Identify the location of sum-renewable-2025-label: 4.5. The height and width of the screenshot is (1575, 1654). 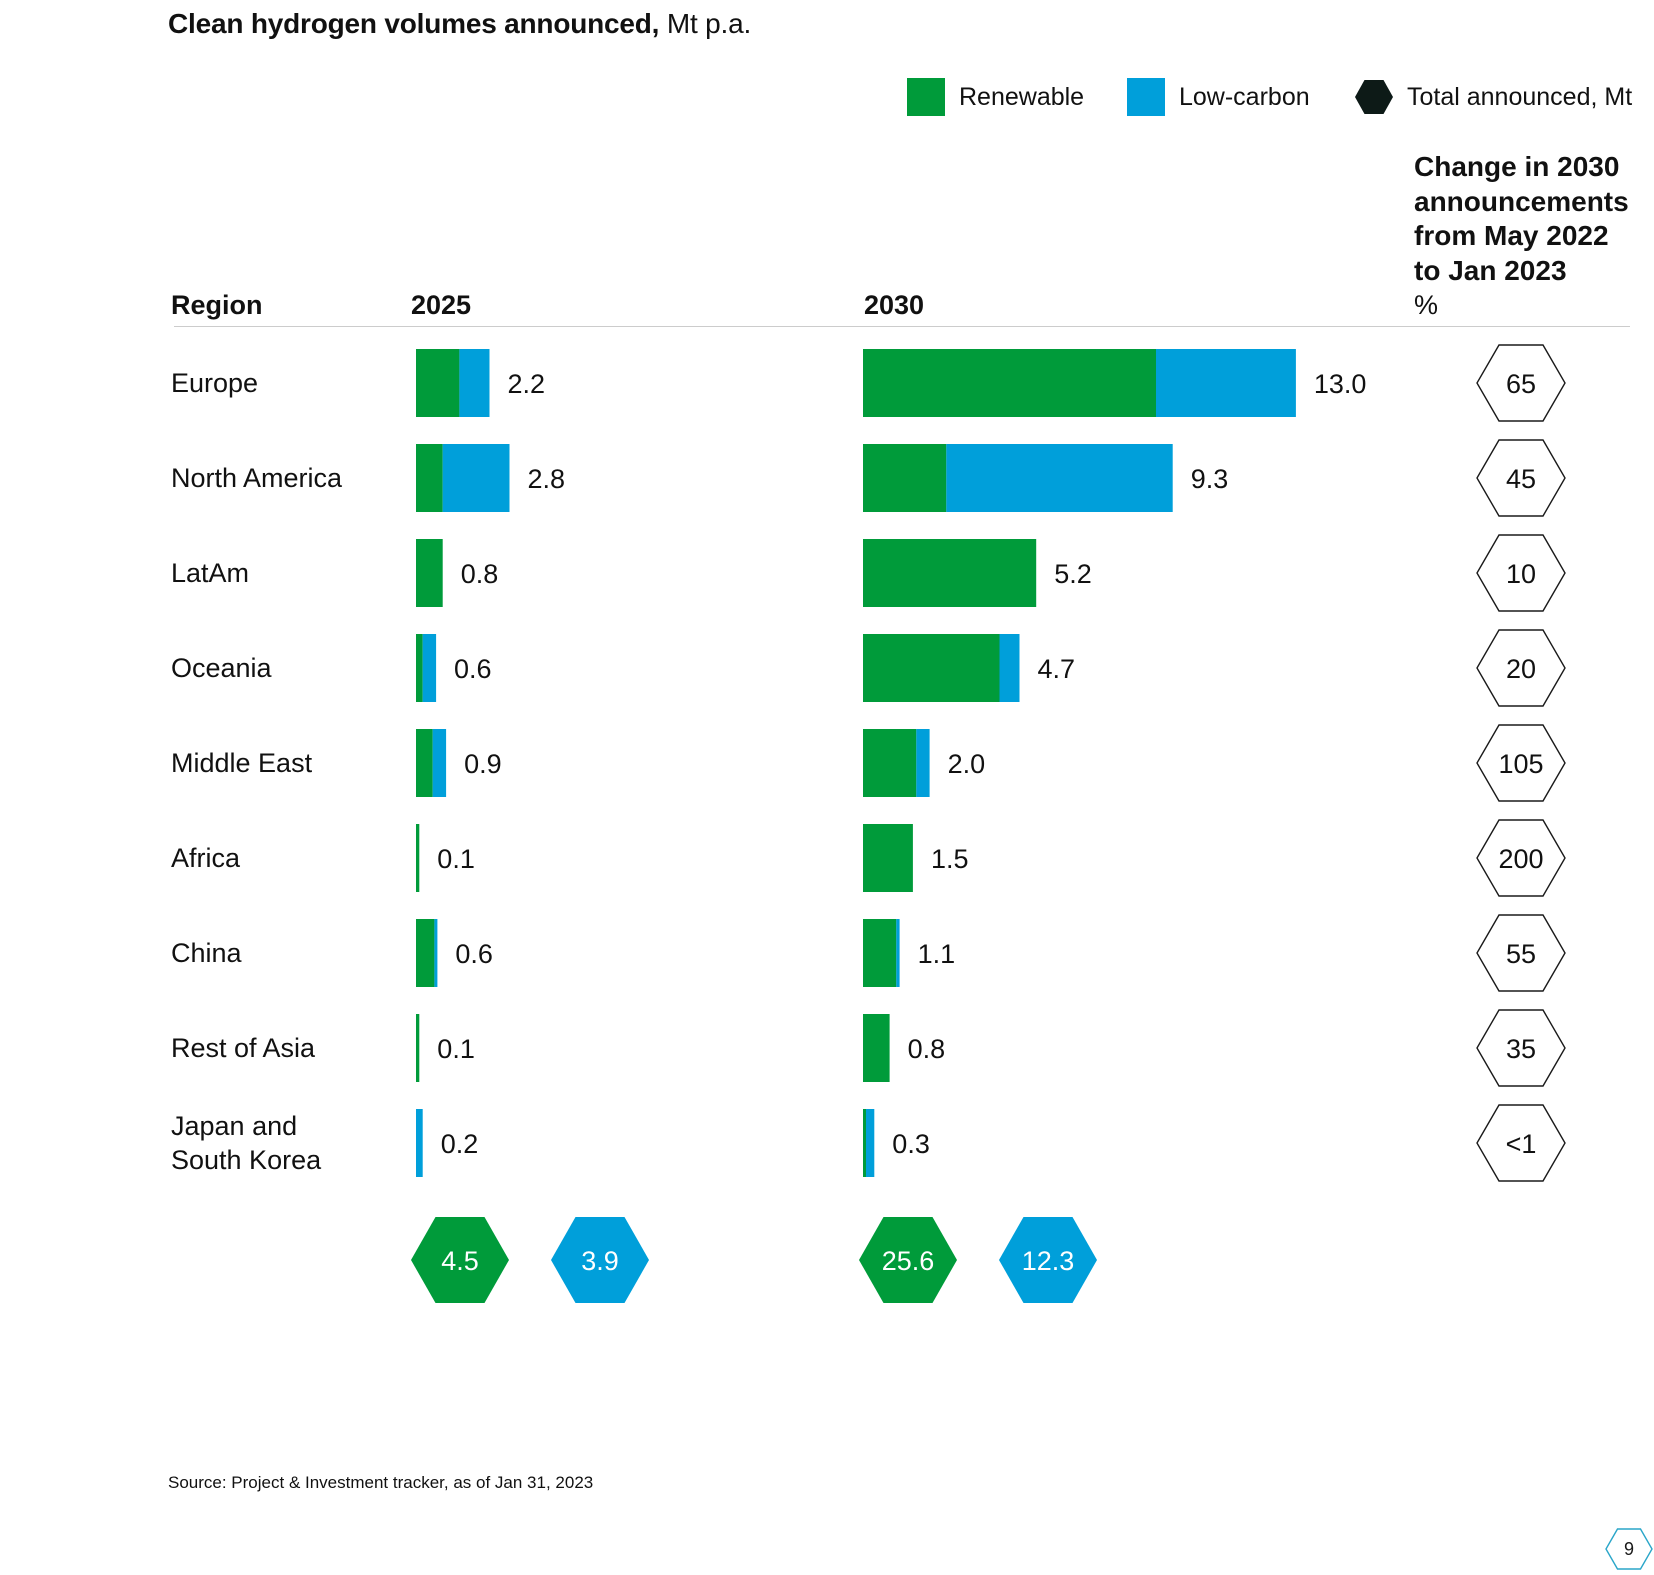
(460, 1261).